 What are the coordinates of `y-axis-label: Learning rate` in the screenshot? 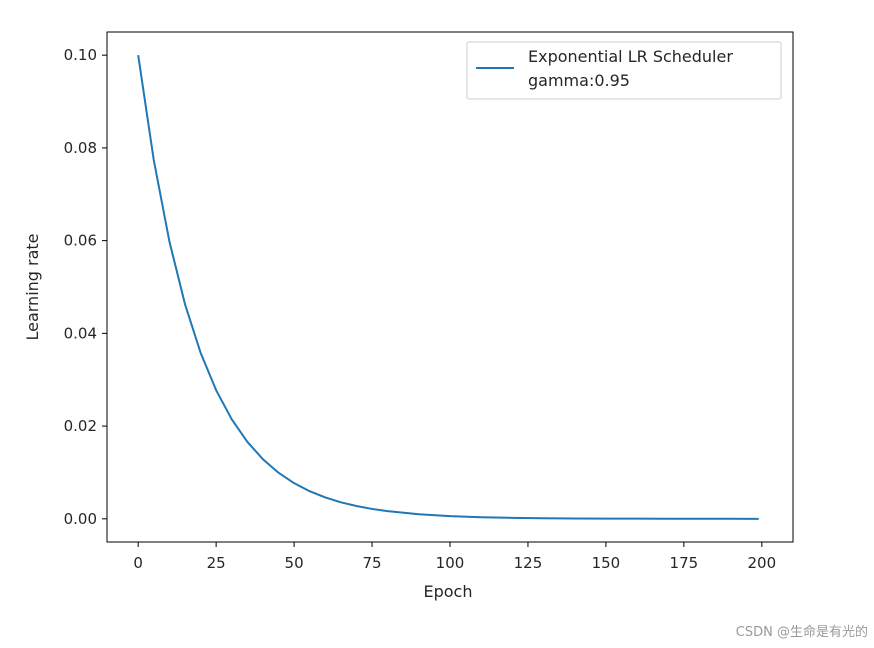 It's located at (32, 286).